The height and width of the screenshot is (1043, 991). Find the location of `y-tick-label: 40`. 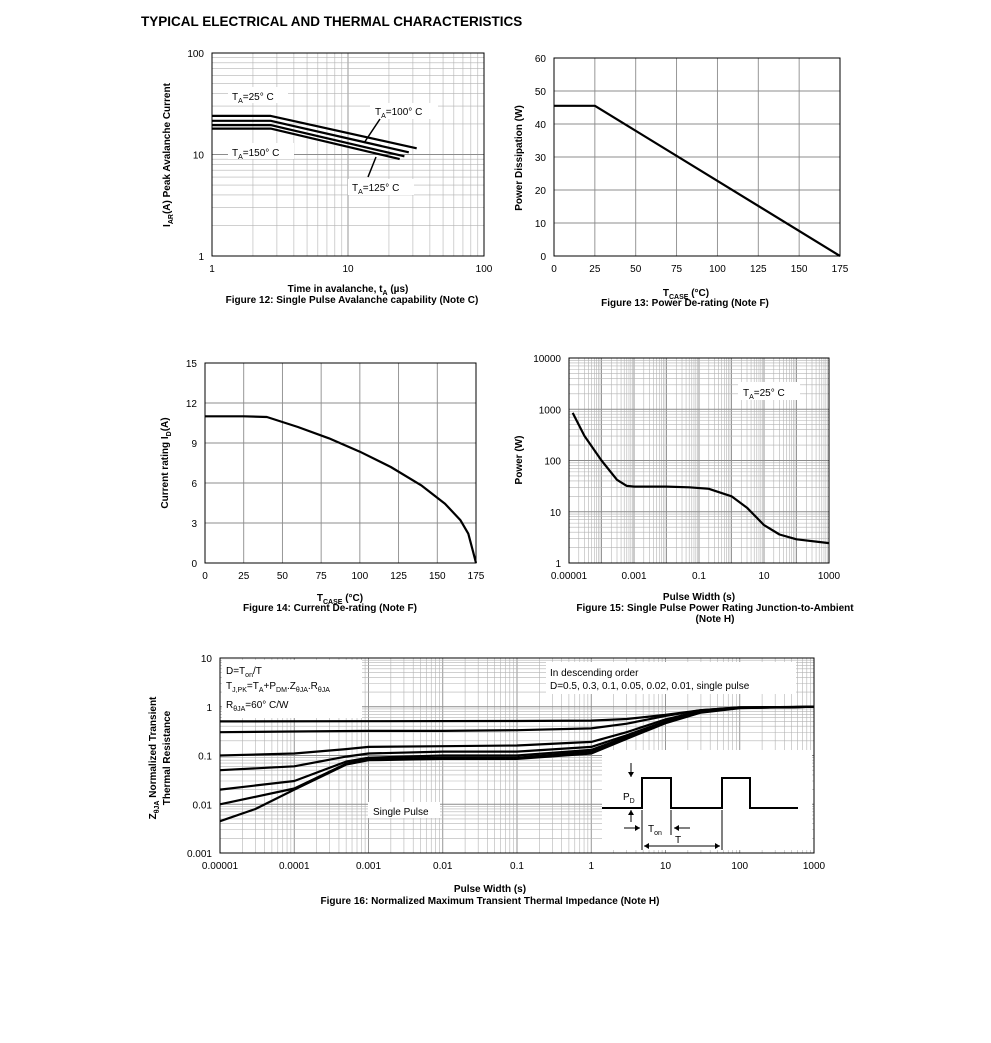

y-tick-label: 40 is located at coordinates (541, 125).